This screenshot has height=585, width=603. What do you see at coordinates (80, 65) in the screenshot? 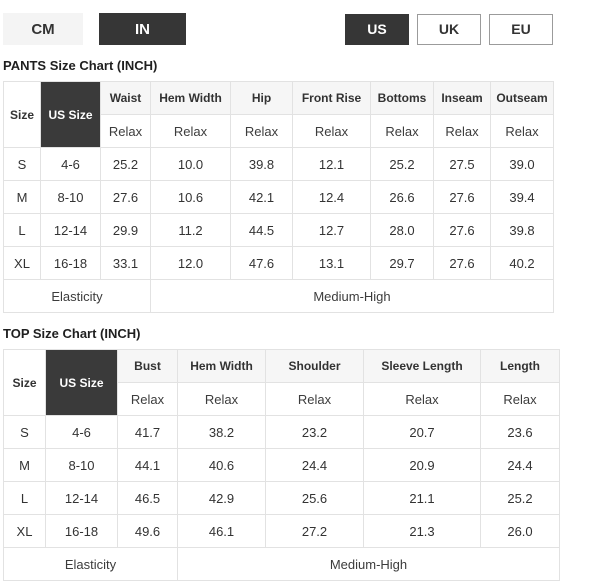
I see `pants-chart-title: PANTS Size Chart (INCH)` at bounding box center [80, 65].